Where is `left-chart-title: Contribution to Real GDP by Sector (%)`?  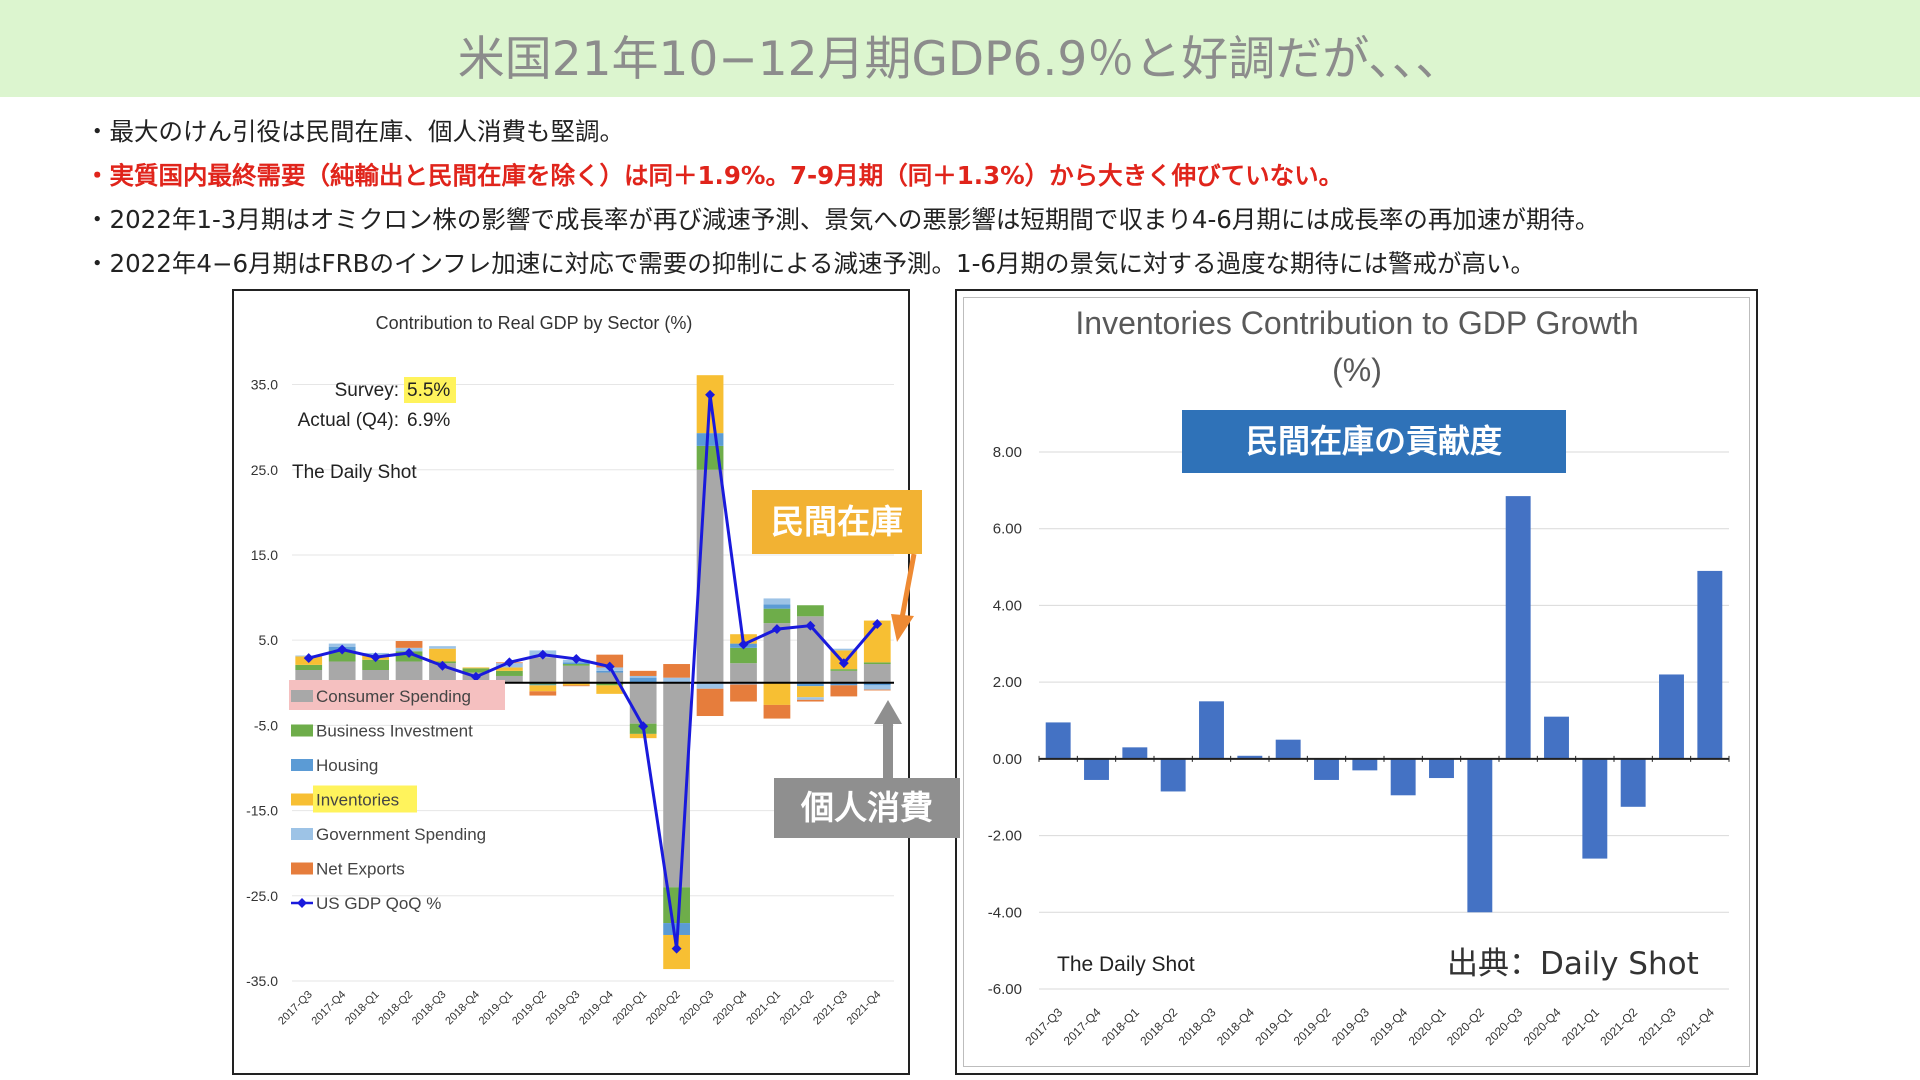 left-chart-title: Contribution to Real GDP by Sector (%) is located at coordinates (534, 323).